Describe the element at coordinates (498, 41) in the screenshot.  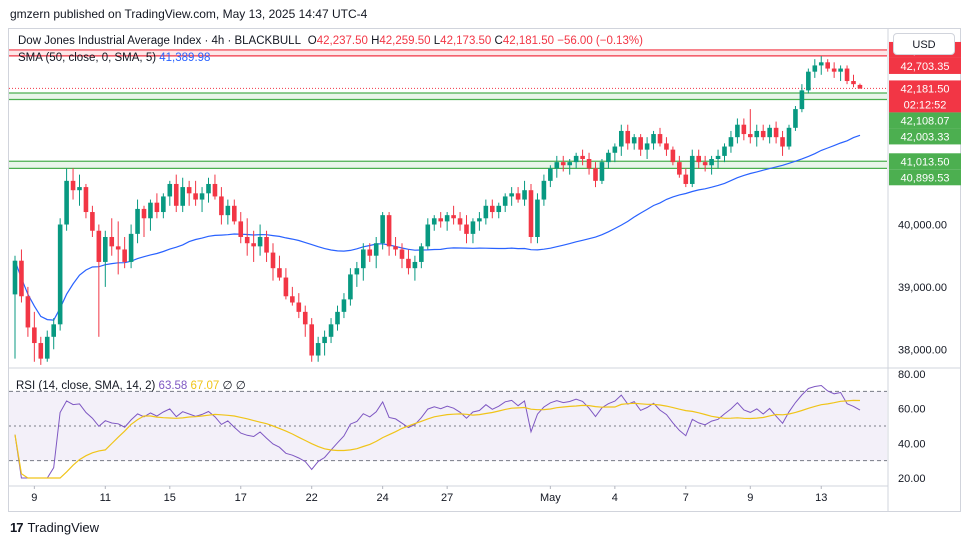
I see `close-label: C` at that location.